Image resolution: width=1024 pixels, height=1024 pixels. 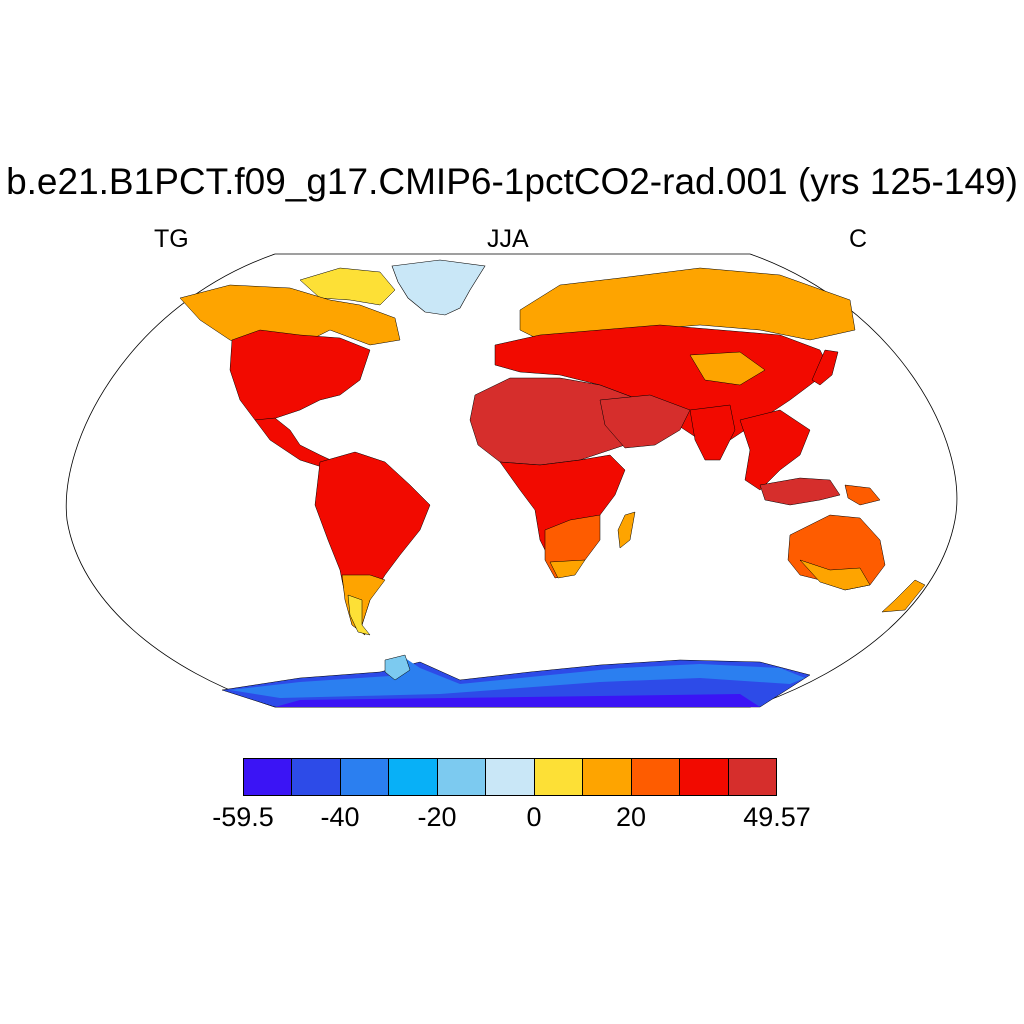 What do you see at coordinates (437, 817) in the screenshot?
I see `colorbar-label: -20` at bounding box center [437, 817].